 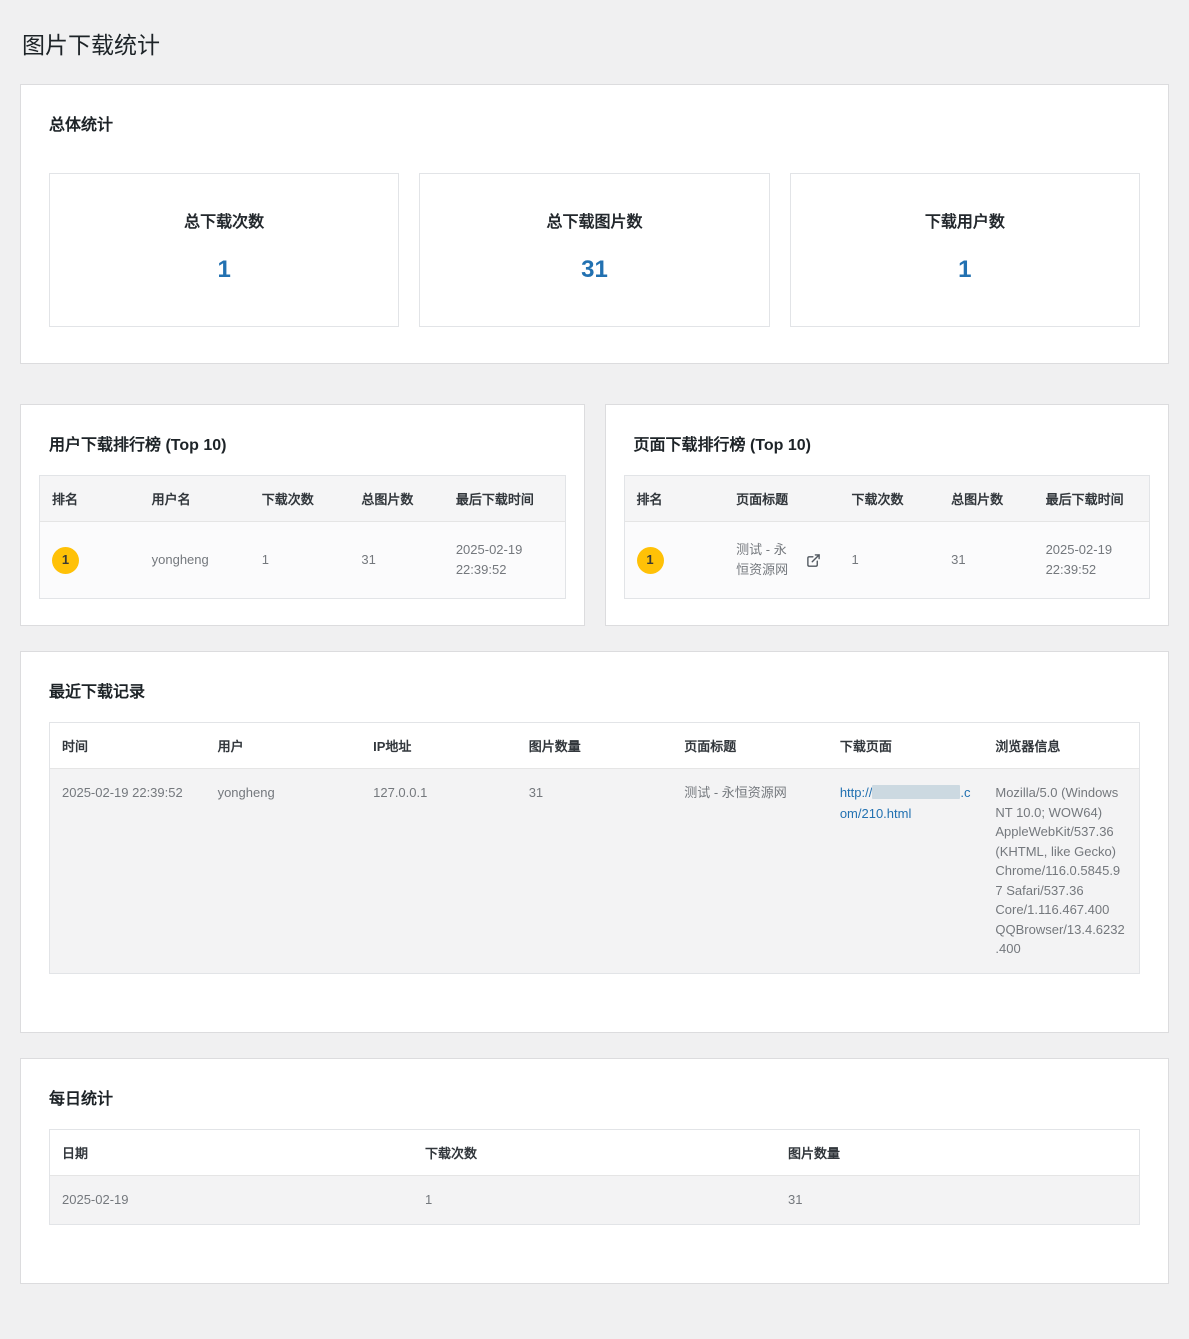 I want to click on table-header-row: 排名 页面标题 下载次数 总图片数 最后下载时间, so click(x=886, y=499).